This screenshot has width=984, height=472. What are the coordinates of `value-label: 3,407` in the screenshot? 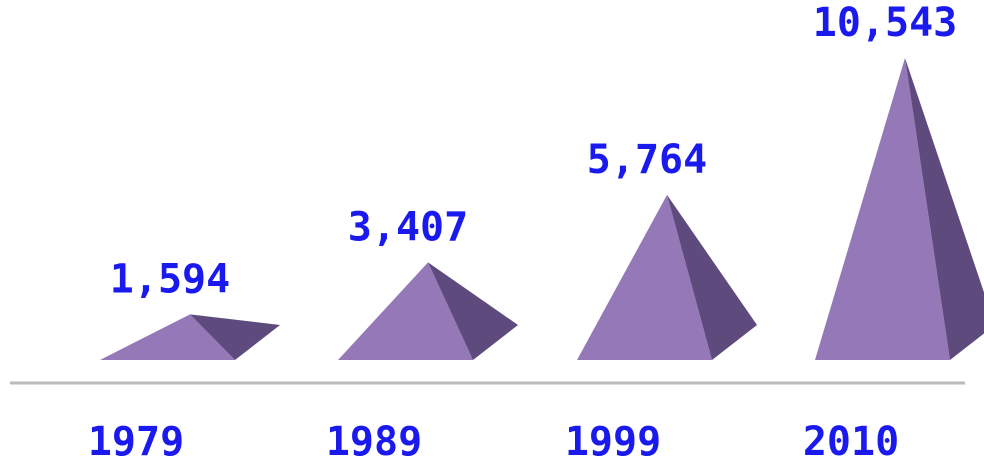 It's located at (408, 227).